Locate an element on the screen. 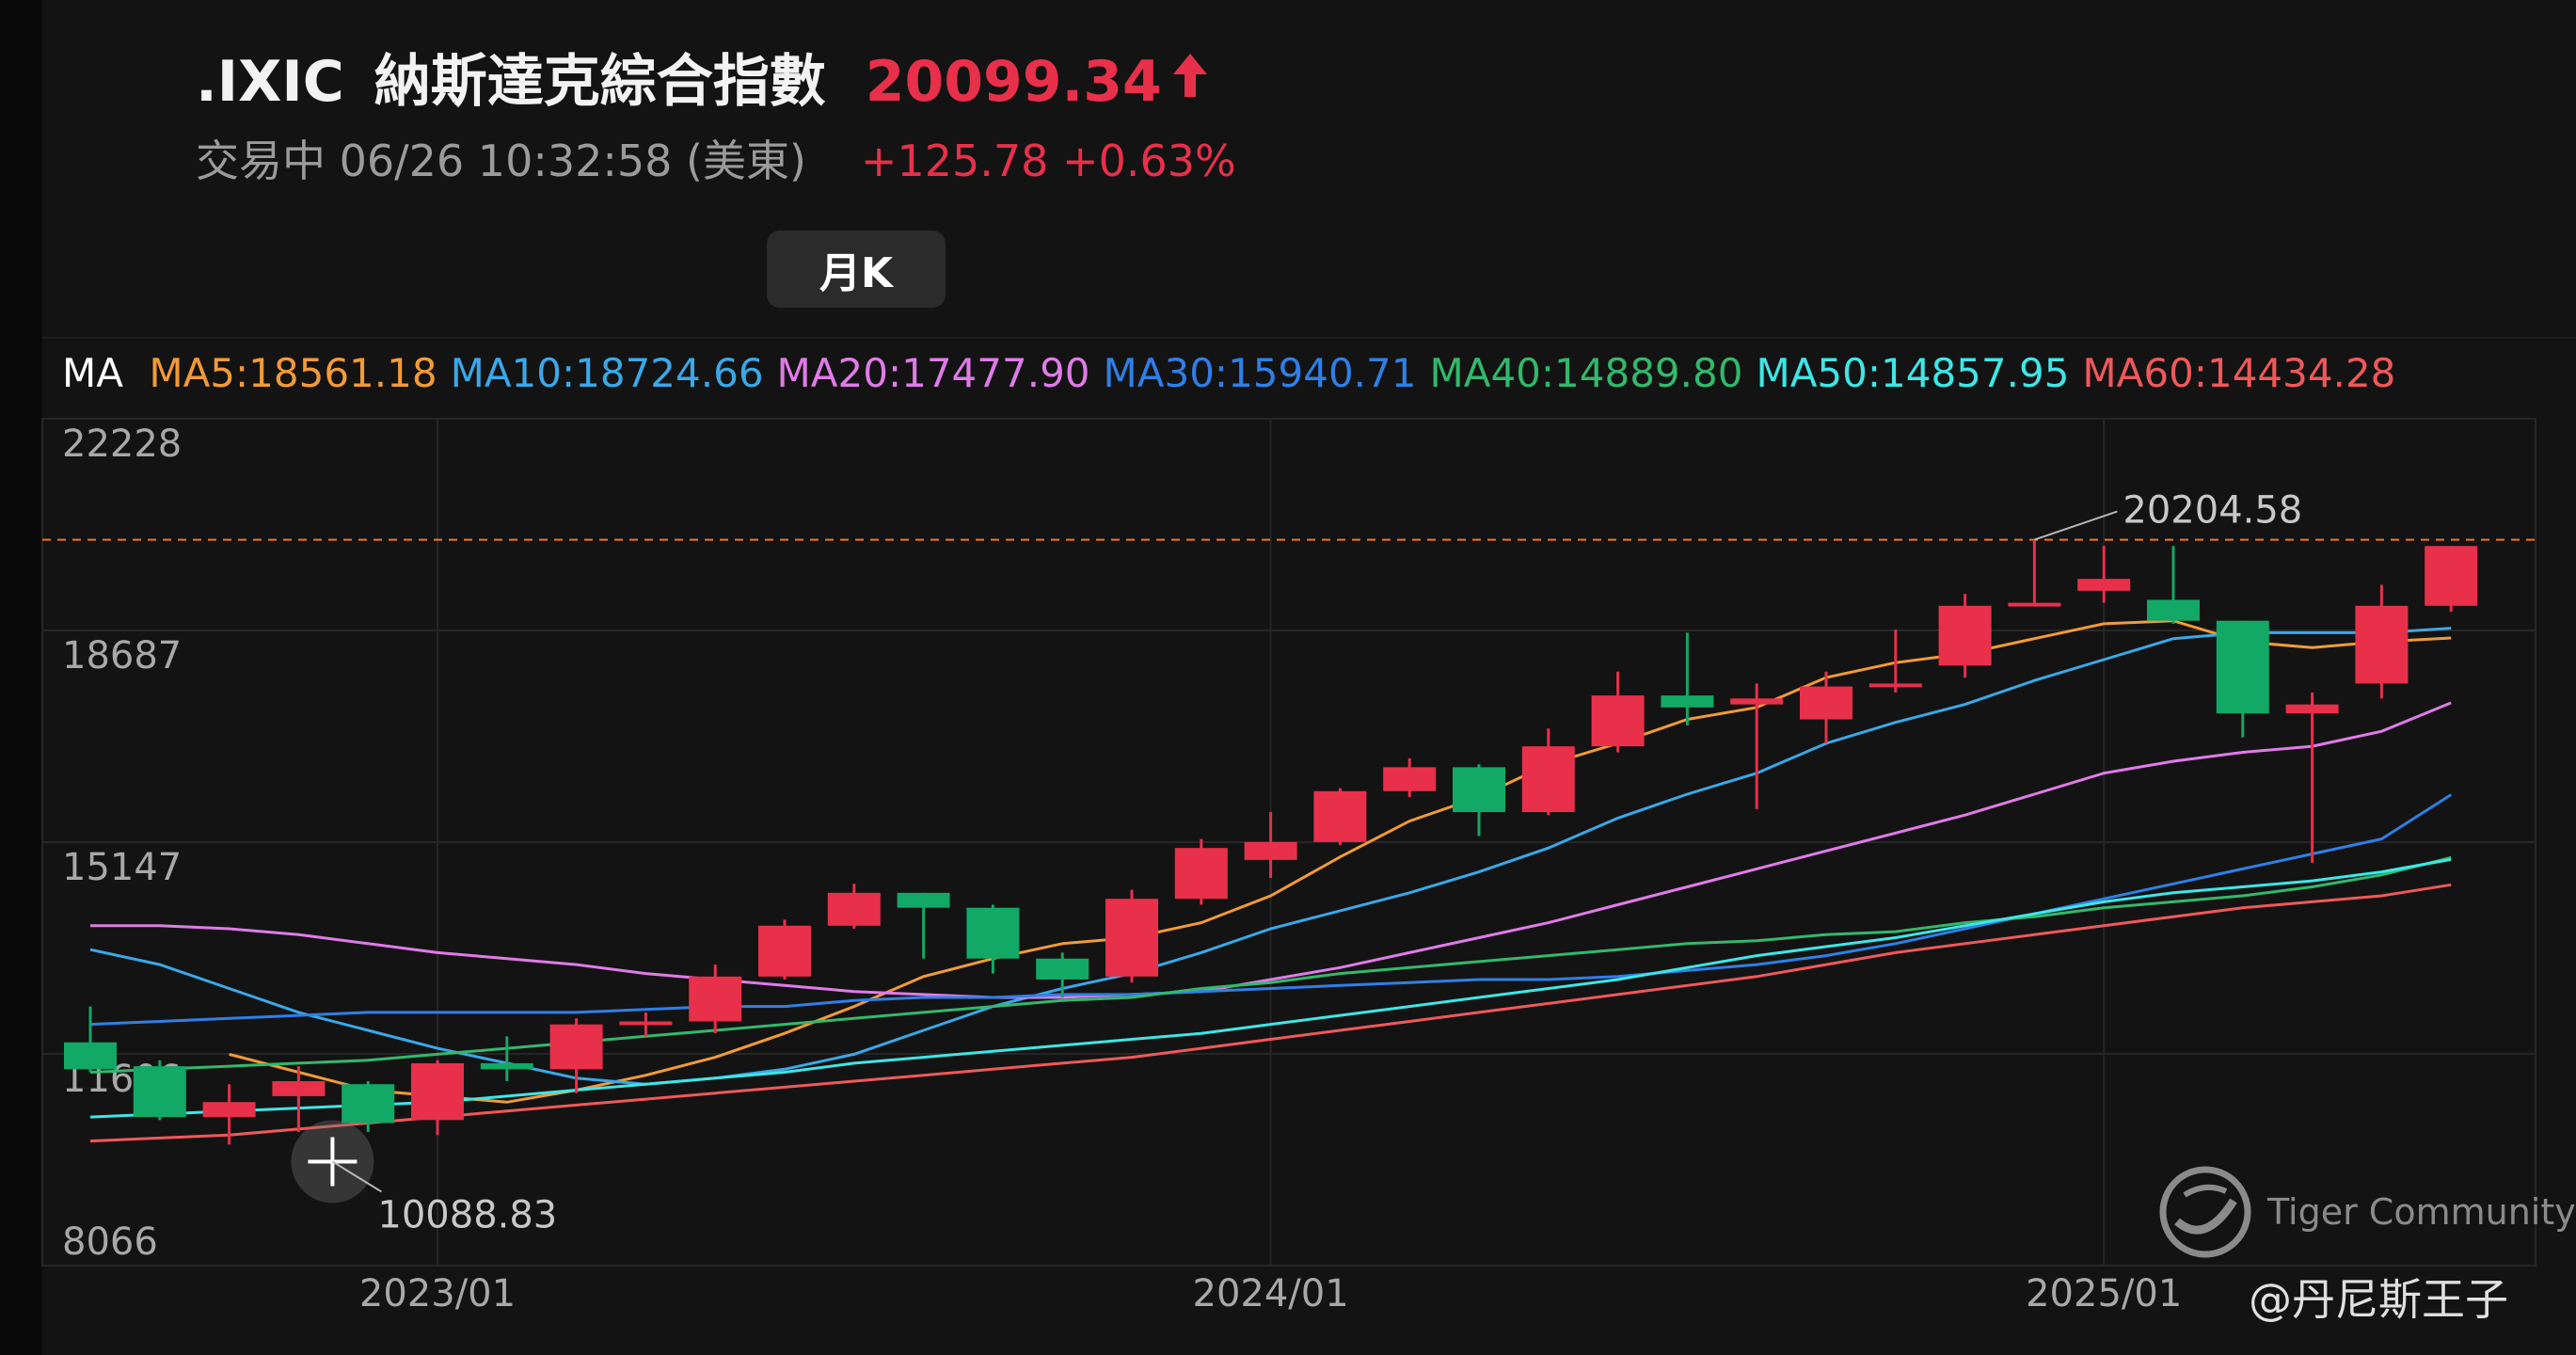  max-annotation-leader is located at coordinates (2076, 525).